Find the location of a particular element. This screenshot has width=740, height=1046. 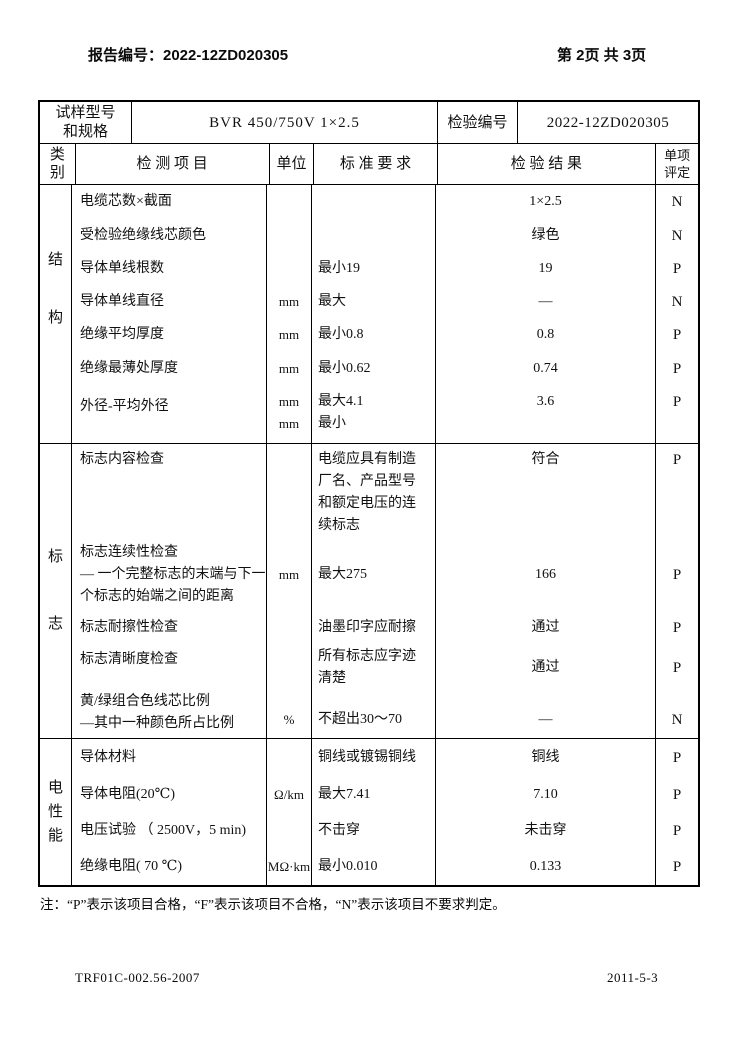

item-cell: 导体电阻(20℃) is located at coordinates (168, 794).